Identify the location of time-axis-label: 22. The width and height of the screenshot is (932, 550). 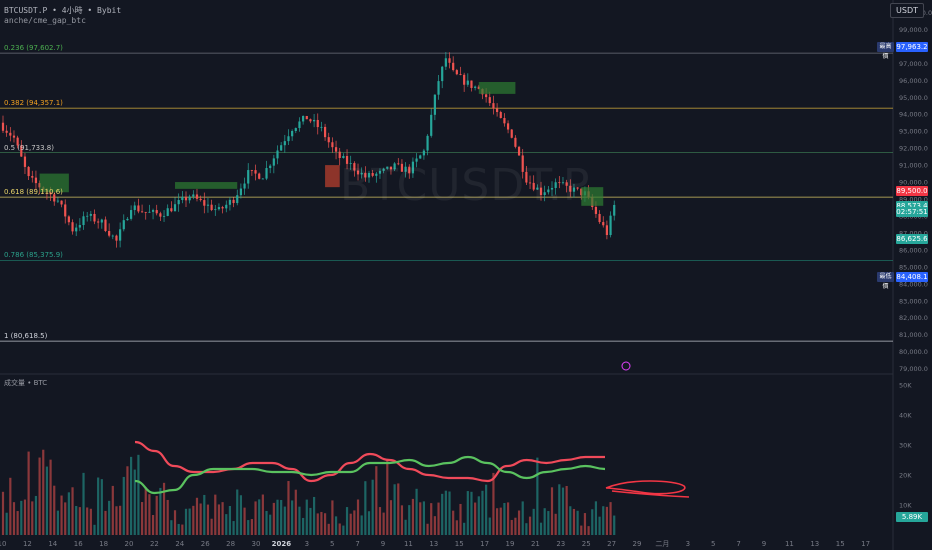
(154, 544).